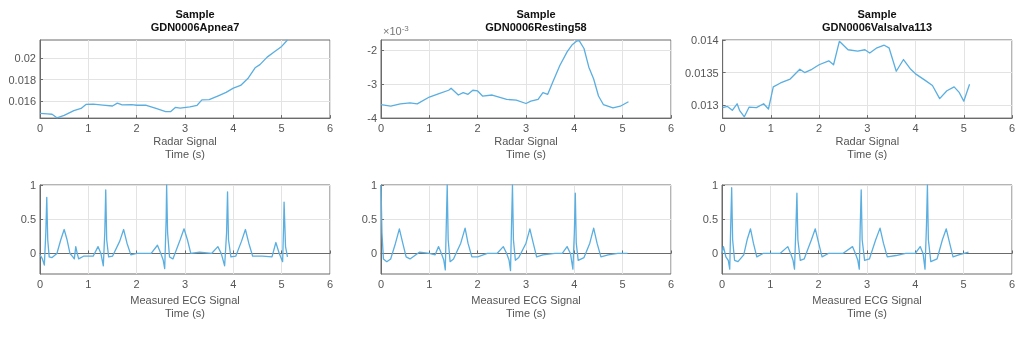  What do you see at coordinates (372, 118) in the screenshot?
I see `y-tick-label: -4` at bounding box center [372, 118].